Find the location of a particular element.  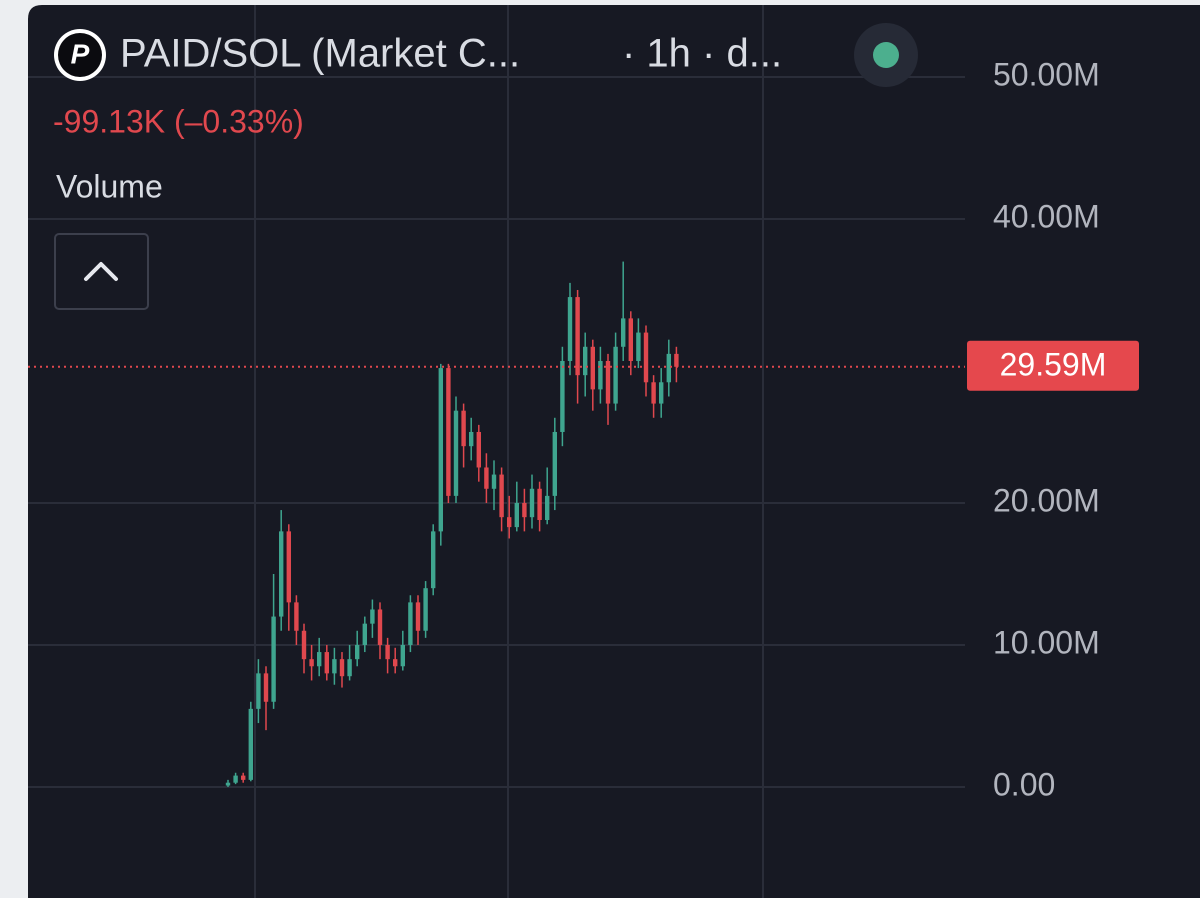

last-price-label: 29.59M is located at coordinates (1053, 364).